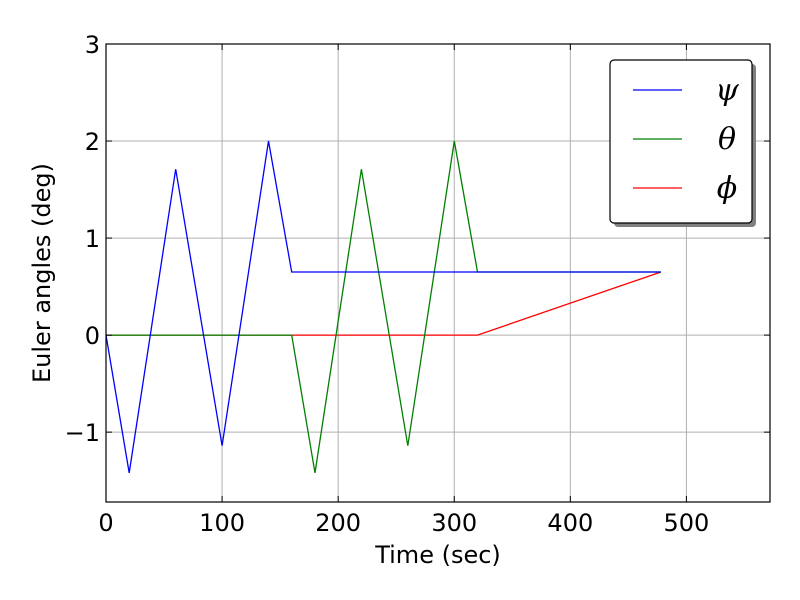  I want to click on x-tick-label: 200, so click(338, 523).